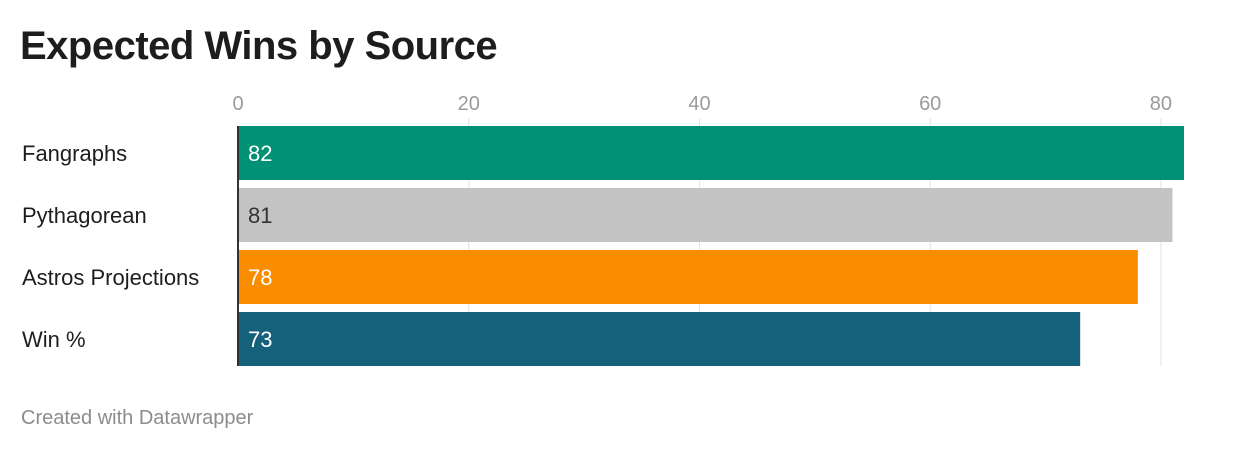 The height and width of the screenshot is (452, 1240). I want to click on category-label: Astros Projections, so click(110, 277).